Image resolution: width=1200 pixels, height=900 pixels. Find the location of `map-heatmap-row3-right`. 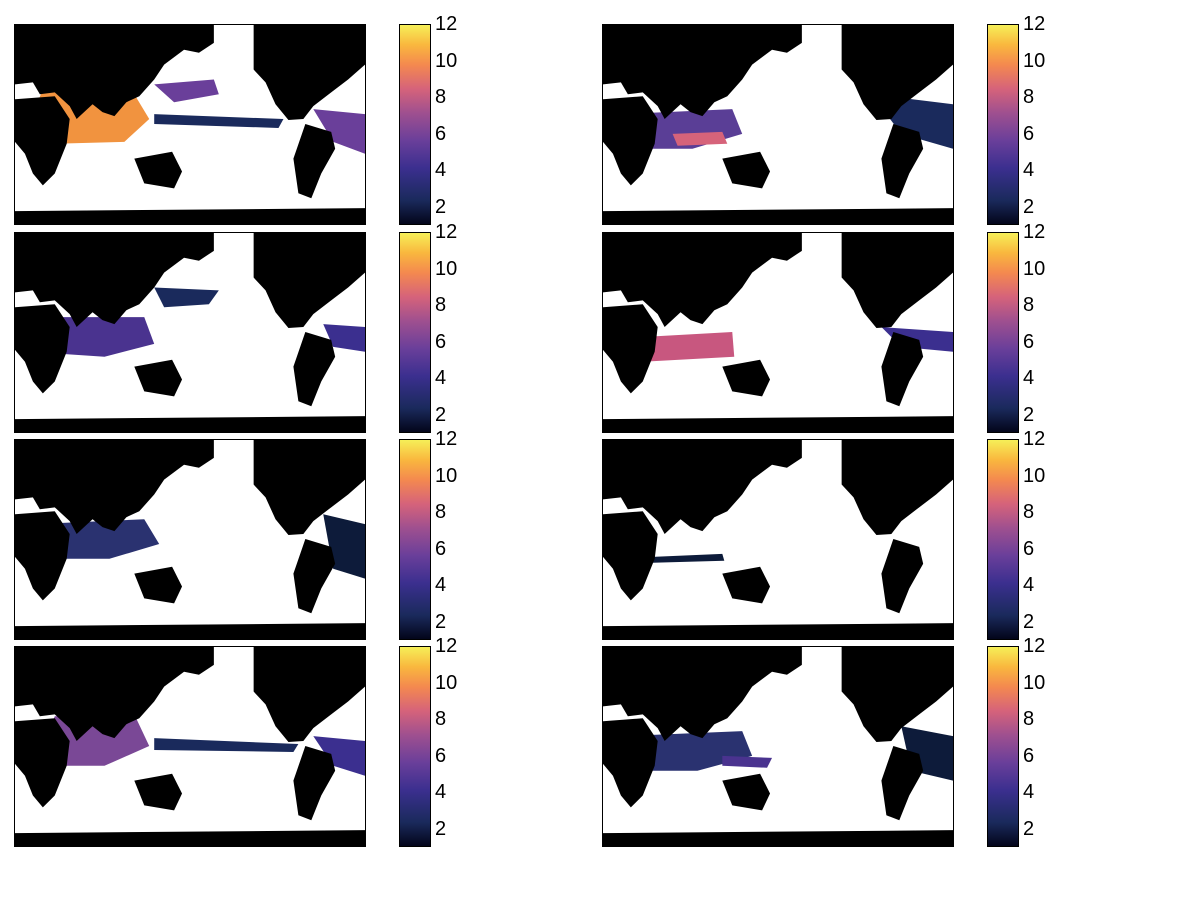

map-heatmap-row3-right is located at coordinates (778, 539).